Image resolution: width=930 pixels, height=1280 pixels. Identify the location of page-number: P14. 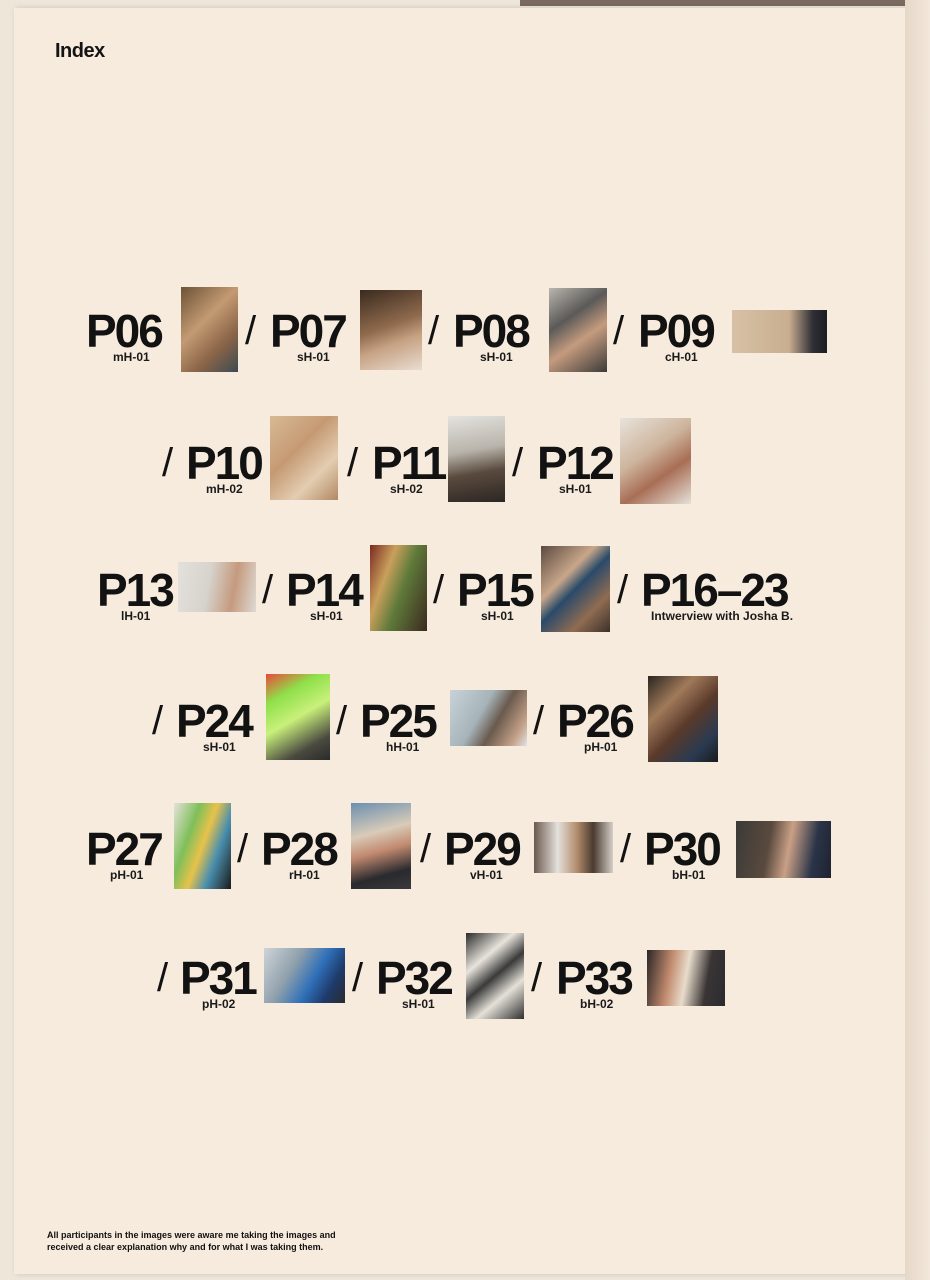
(325, 590).